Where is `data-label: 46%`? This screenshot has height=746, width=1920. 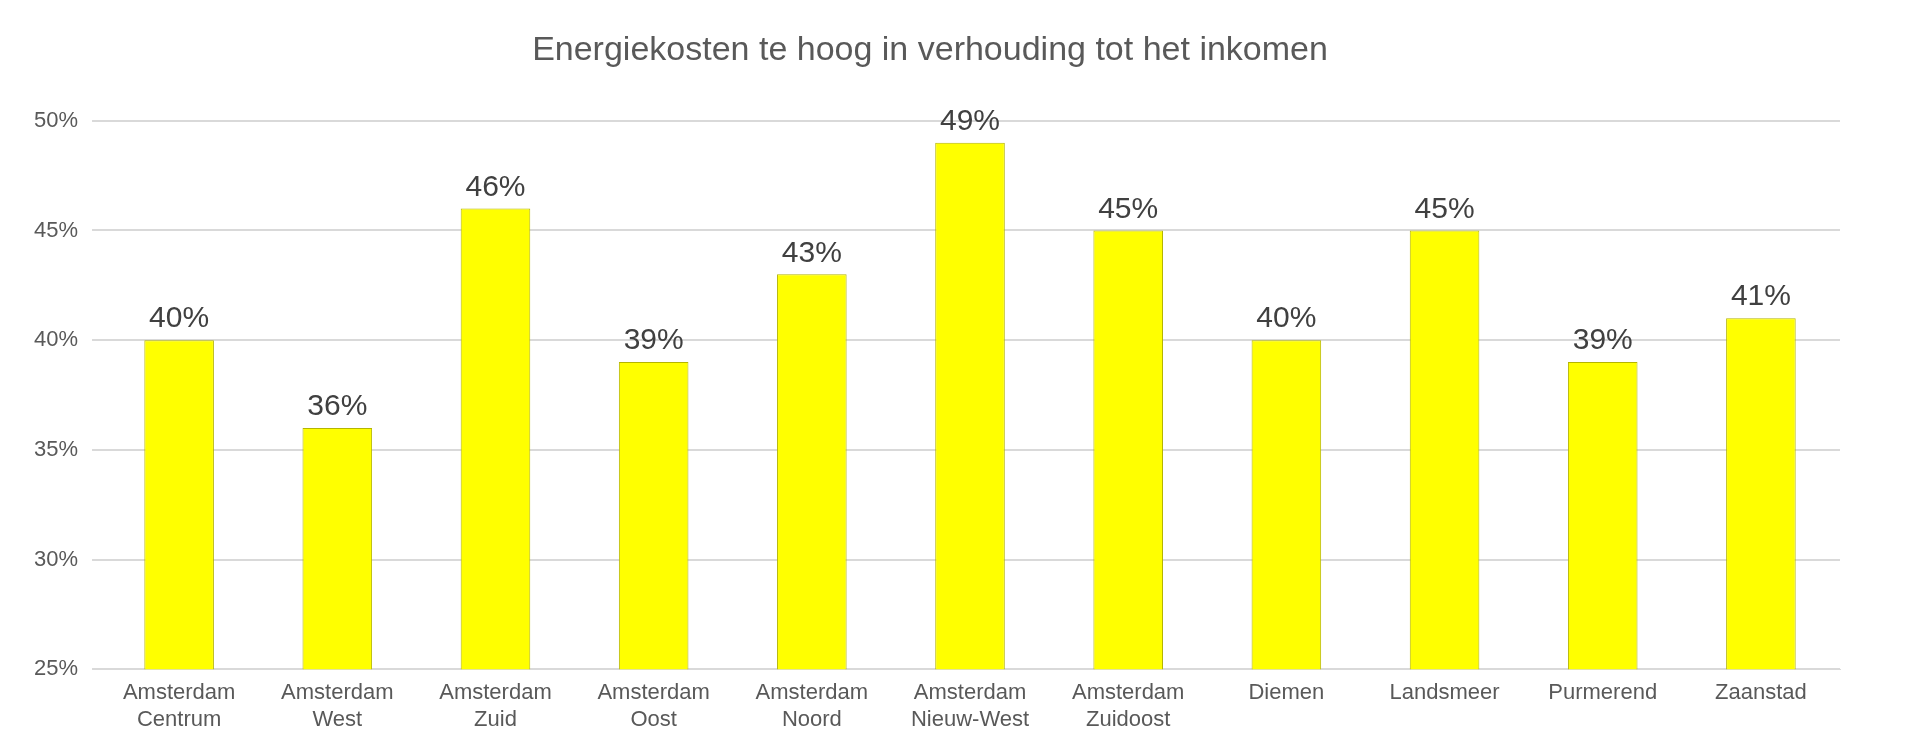 data-label: 46% is located at coordinates (495, 185).